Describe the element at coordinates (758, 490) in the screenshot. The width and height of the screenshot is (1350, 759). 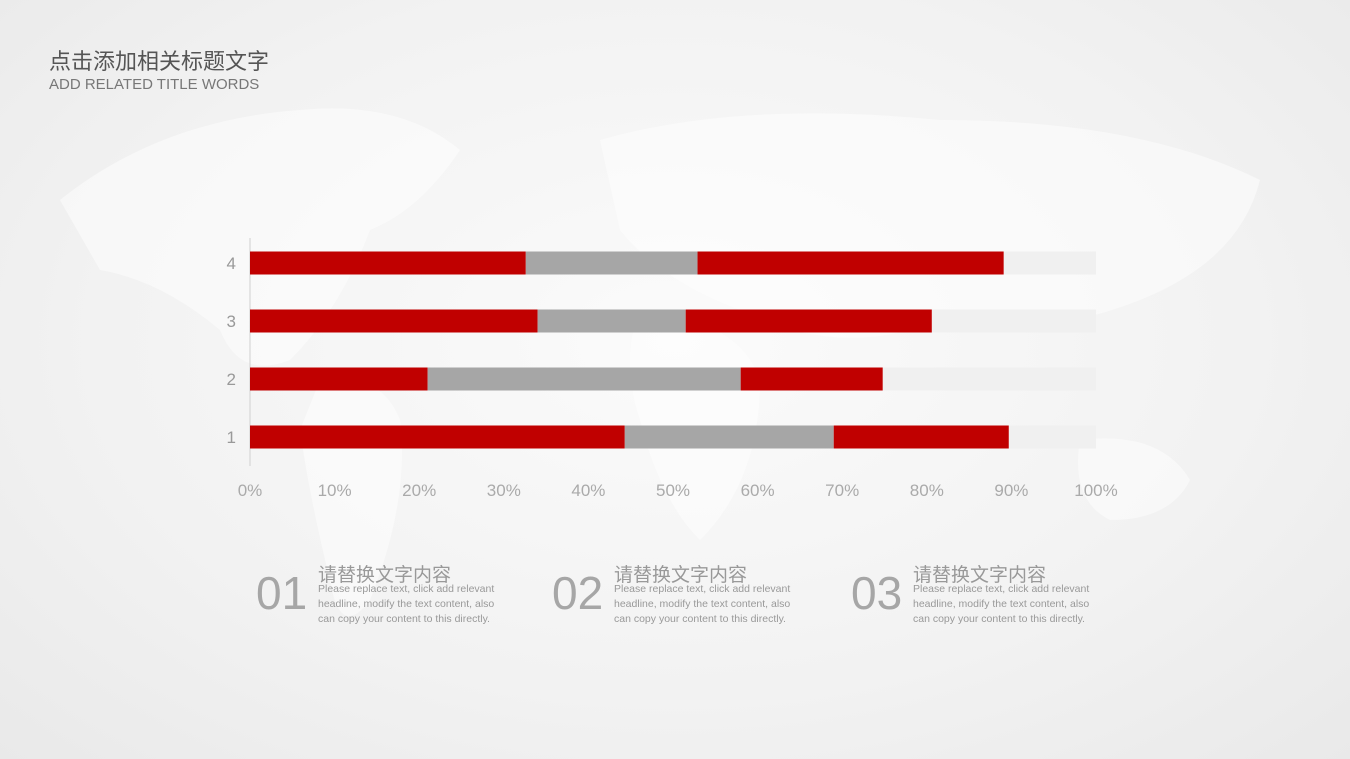
I see `x-tick-label: 60%` at that location.